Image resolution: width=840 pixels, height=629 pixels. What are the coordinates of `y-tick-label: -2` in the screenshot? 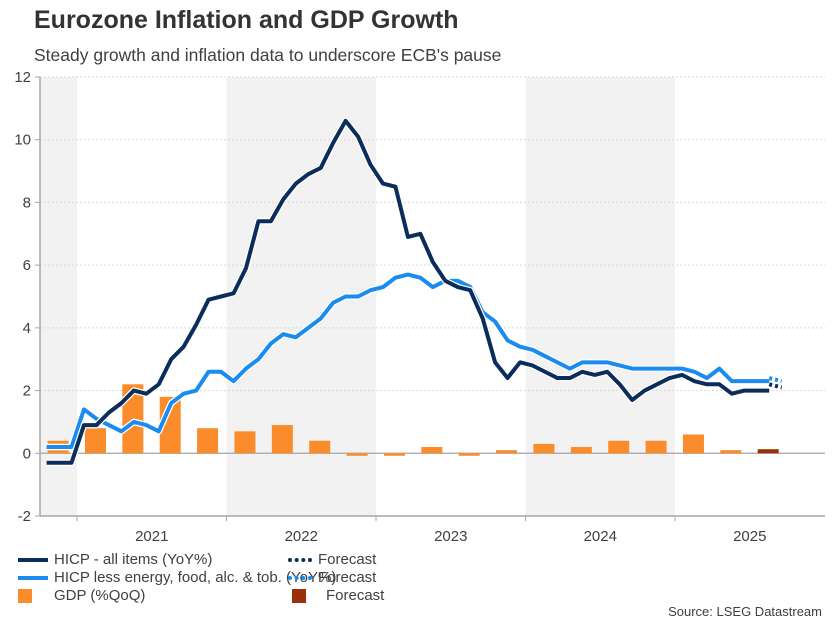 It's located at (24, 516).